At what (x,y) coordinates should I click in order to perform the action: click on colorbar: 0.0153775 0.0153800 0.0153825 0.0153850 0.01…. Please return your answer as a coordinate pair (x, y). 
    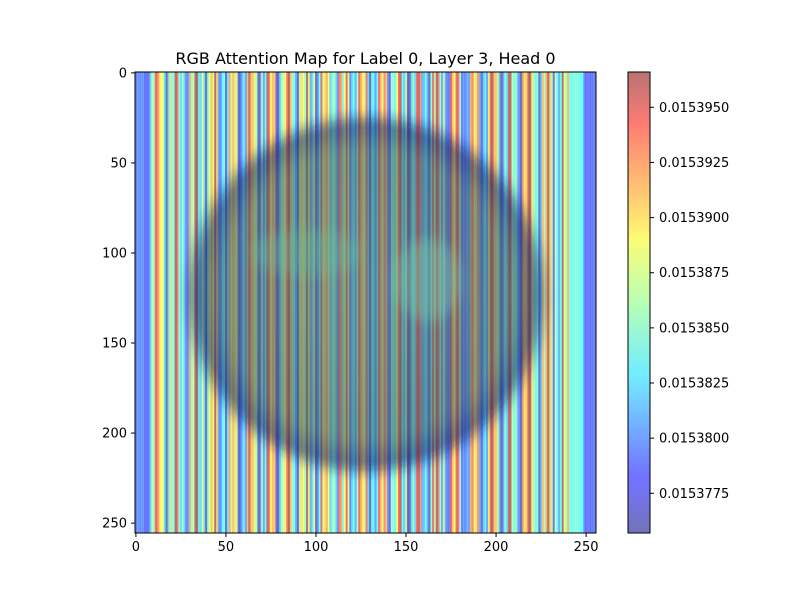
    Looking at the image, I should click on (678, 302).